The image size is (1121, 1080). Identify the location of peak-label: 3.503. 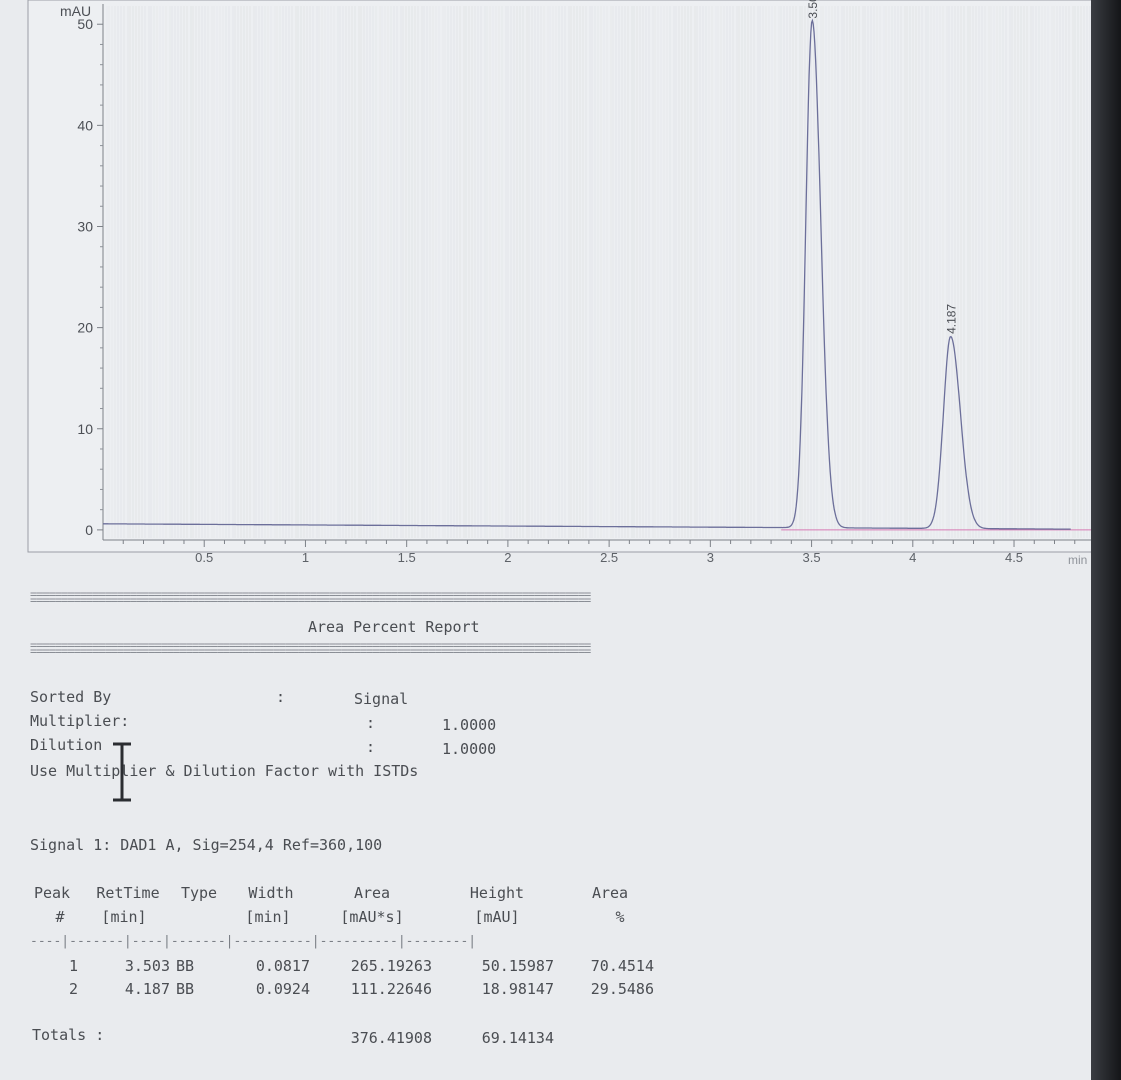
(813, 9).